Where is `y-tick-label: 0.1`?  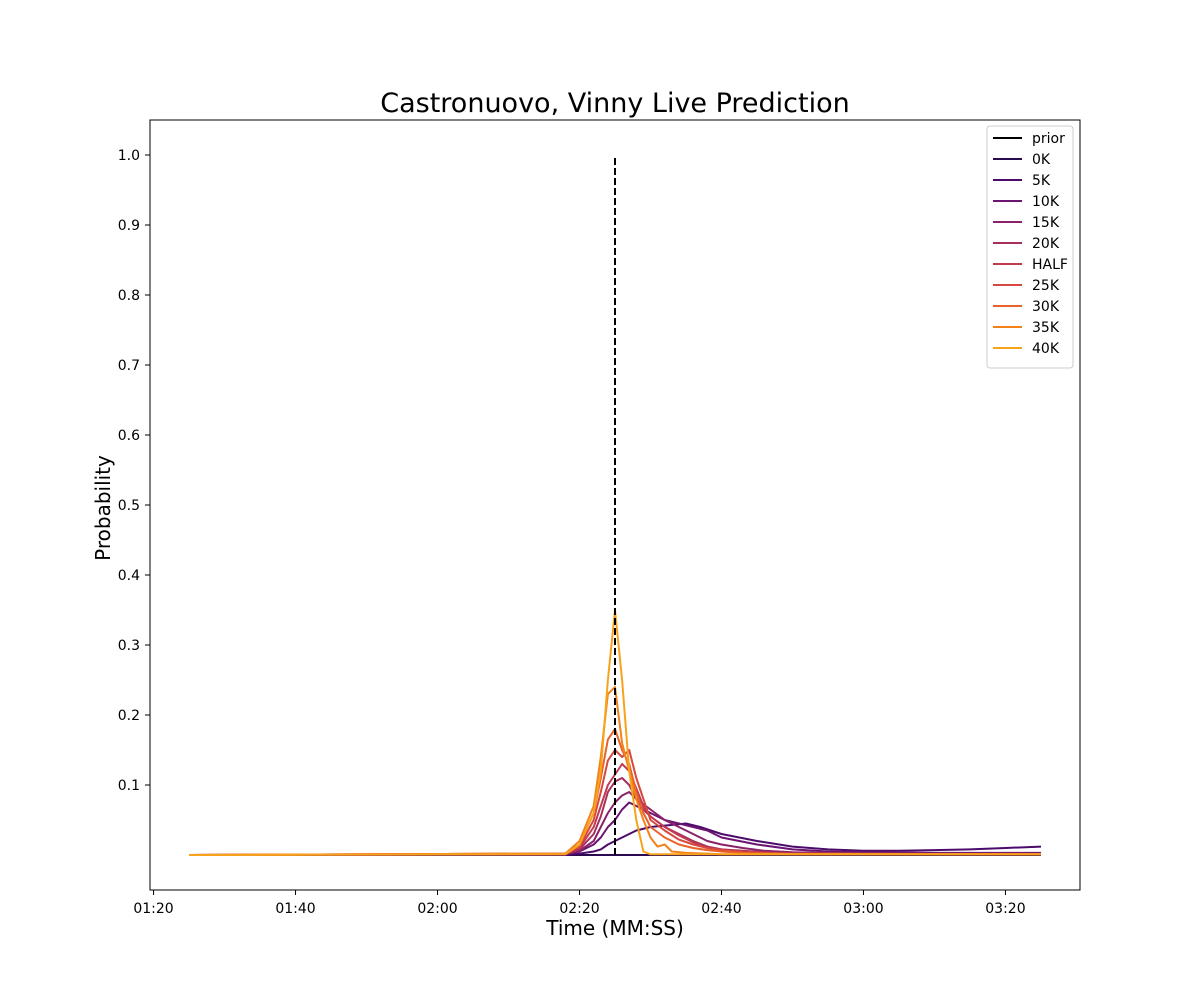
y-tick-label: 0.1 is located at coordinates (129, 786).